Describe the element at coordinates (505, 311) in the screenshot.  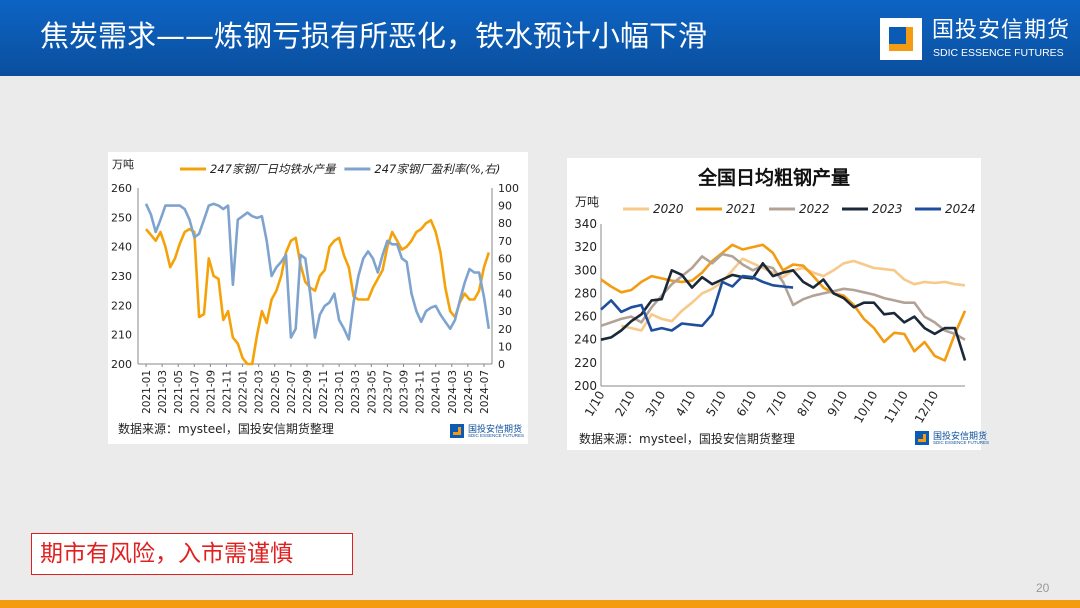
I see `right-tick-label: 30` at that location.